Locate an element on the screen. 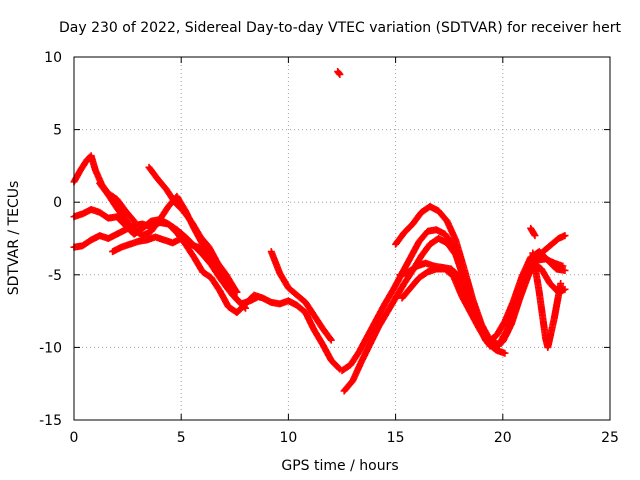 This screenshot has height=480, width=640. x-tick-label: 10 is located at coordinates (288, 438).